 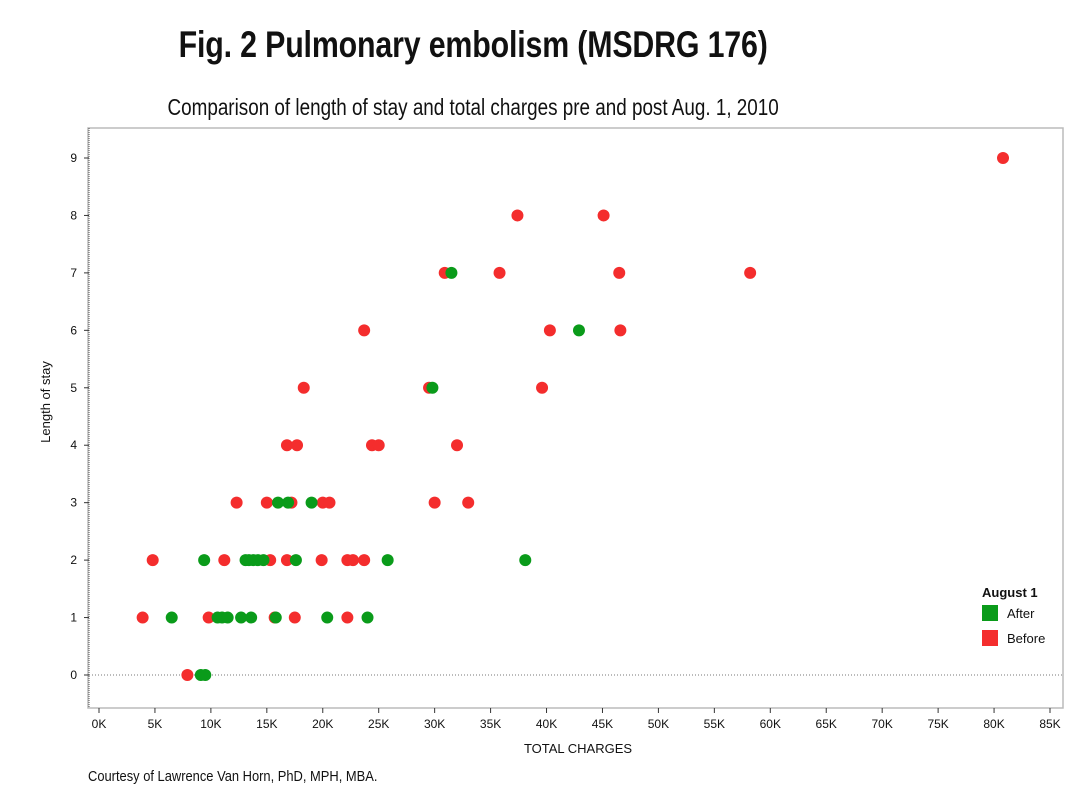 I want to click on y-axis-label: Length of stay, so click(x=45, y=402).